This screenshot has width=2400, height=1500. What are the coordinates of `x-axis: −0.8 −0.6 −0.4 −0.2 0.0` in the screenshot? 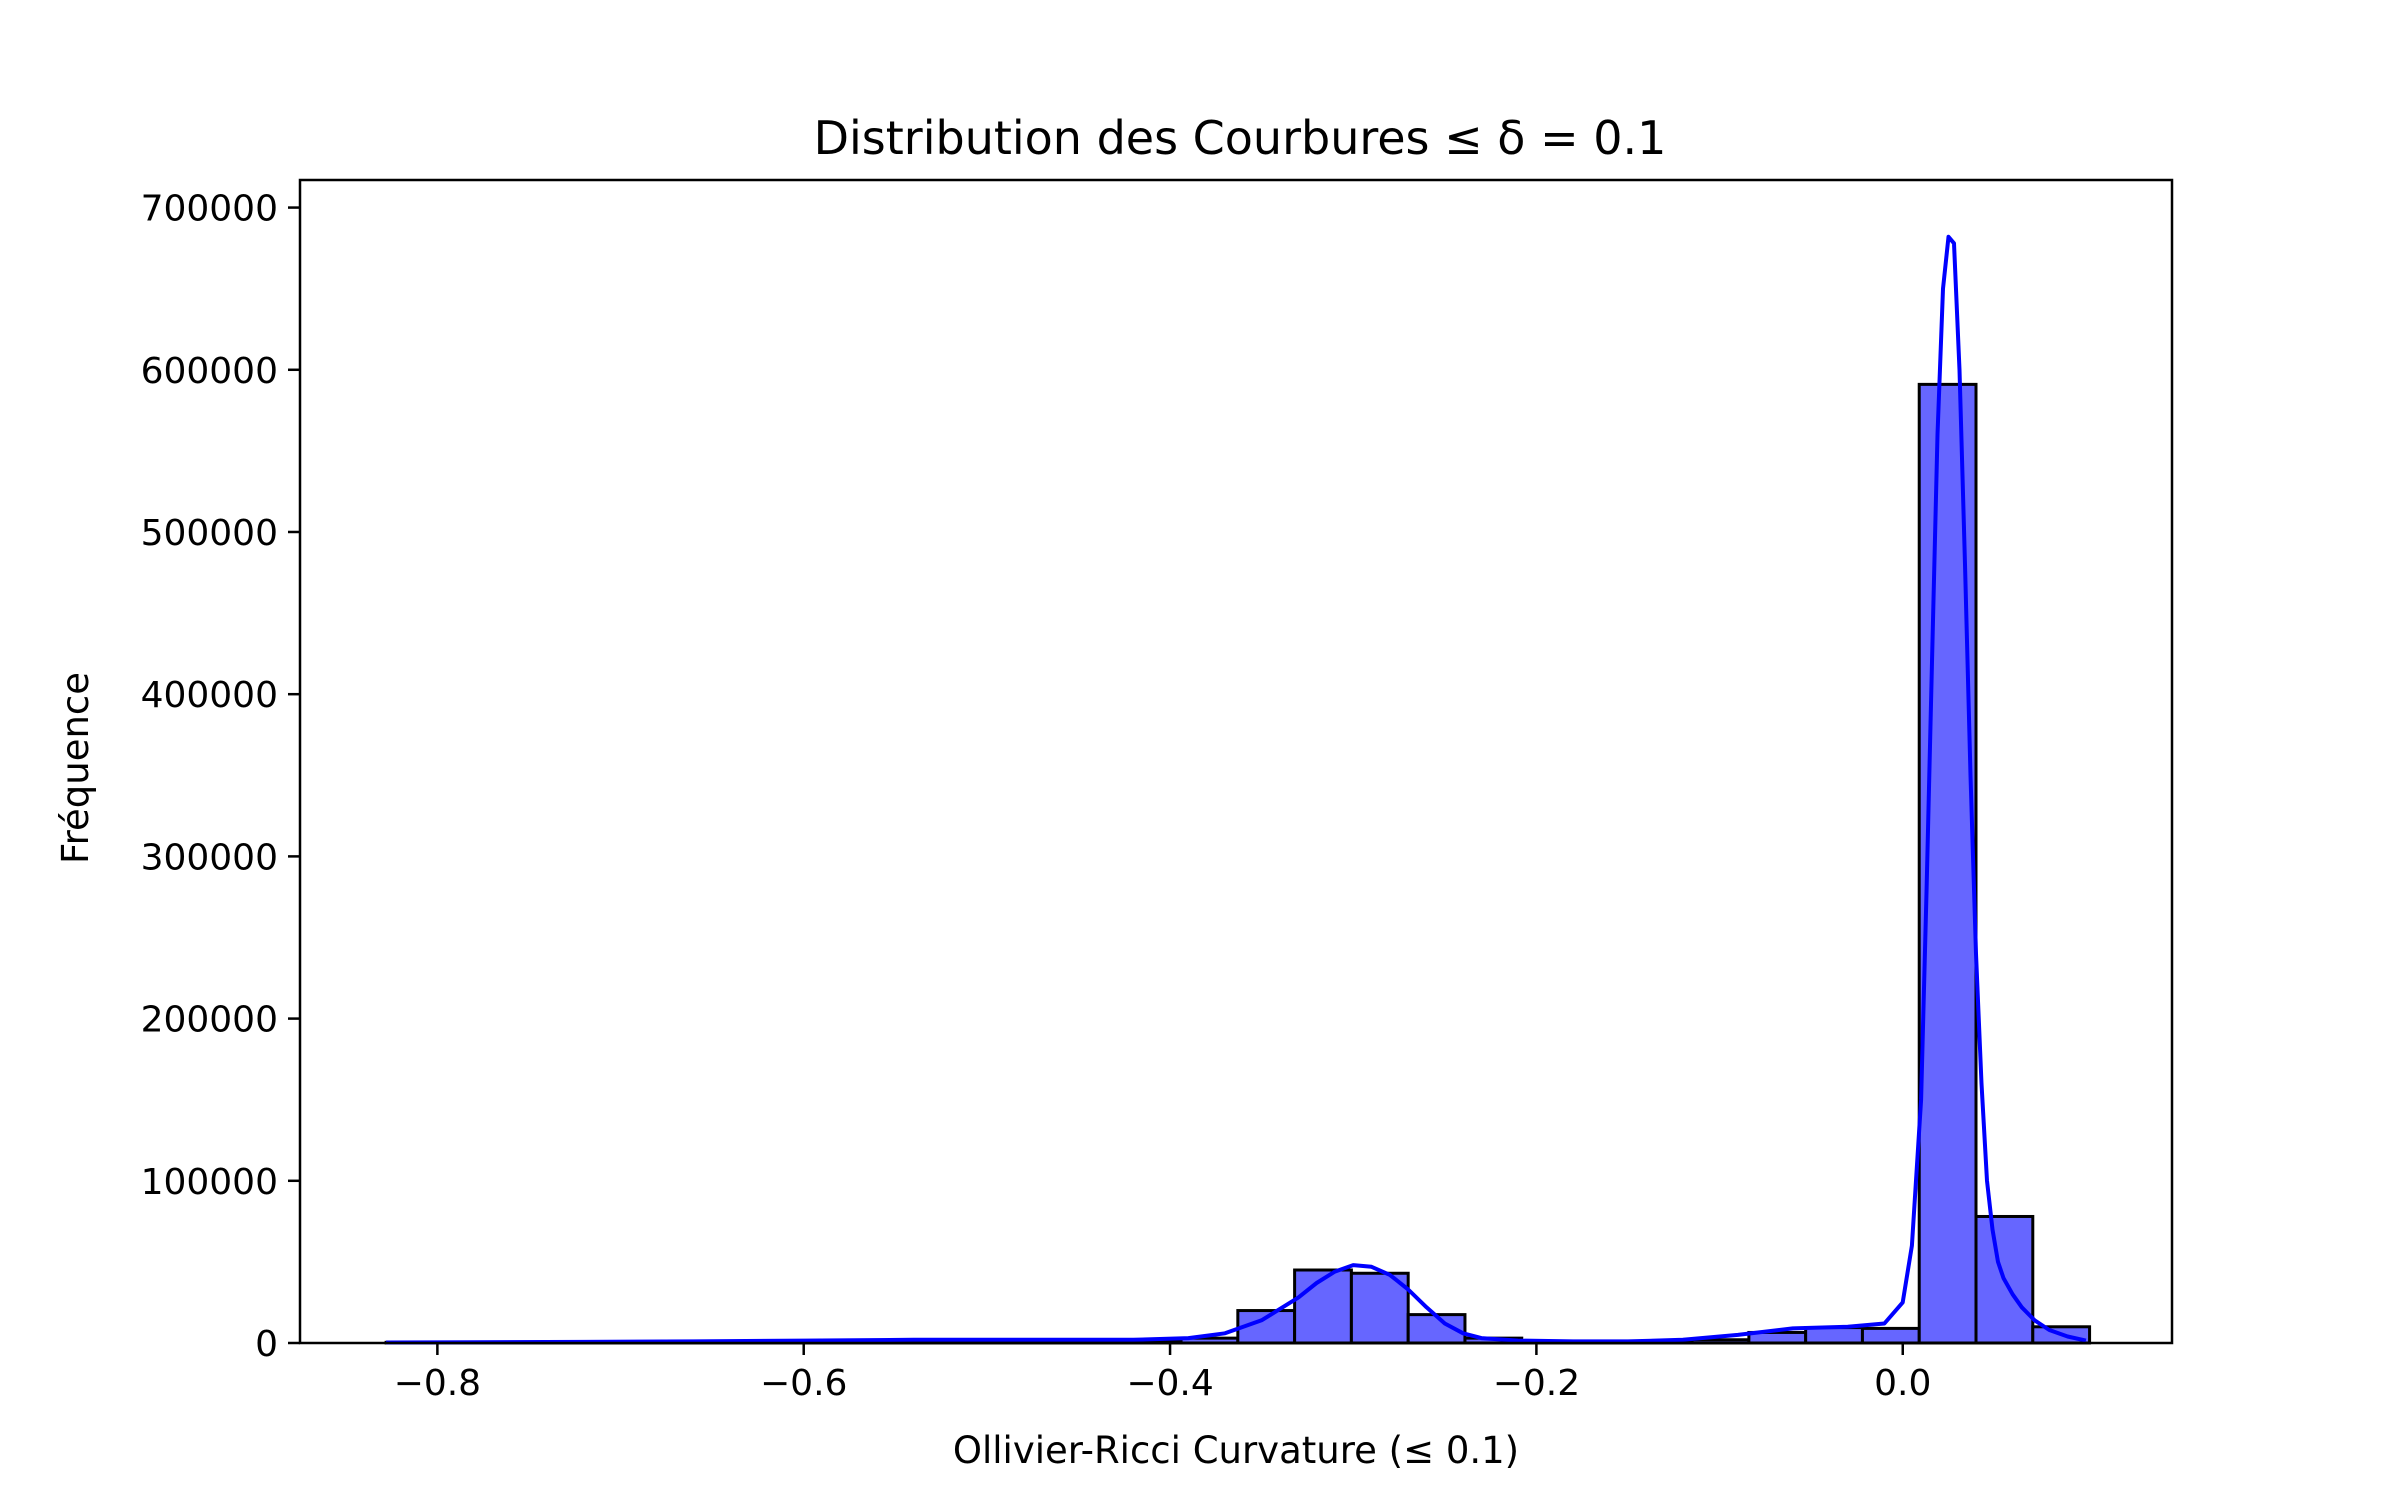 It's located at (1162, 1373).